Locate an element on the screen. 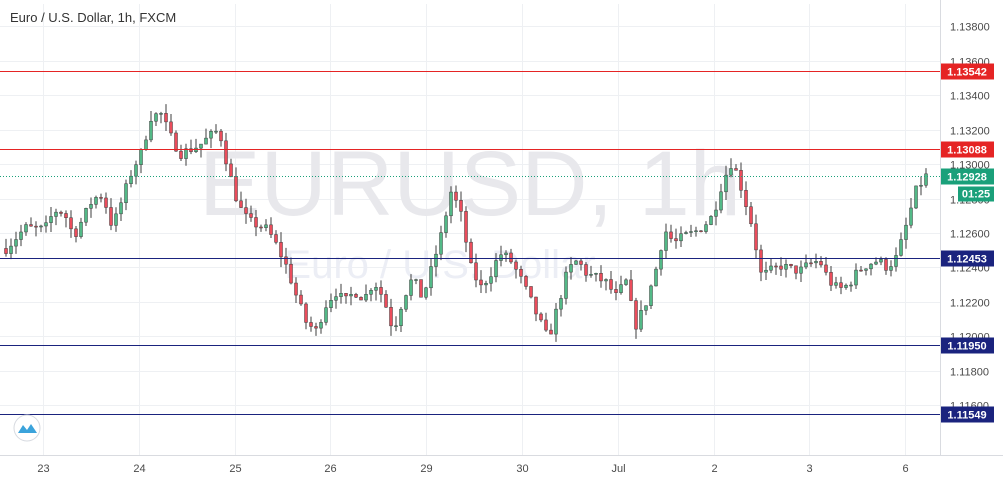 This screenshot has height=484, width=1003. price-tick-label: 1.11800 is located at coordinates (969, 373).